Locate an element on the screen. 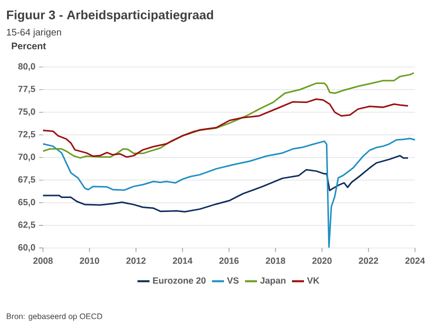 This screenshot has width=432, height=334. y-tick-label: 70,0 is located at coordinates (27, 158).